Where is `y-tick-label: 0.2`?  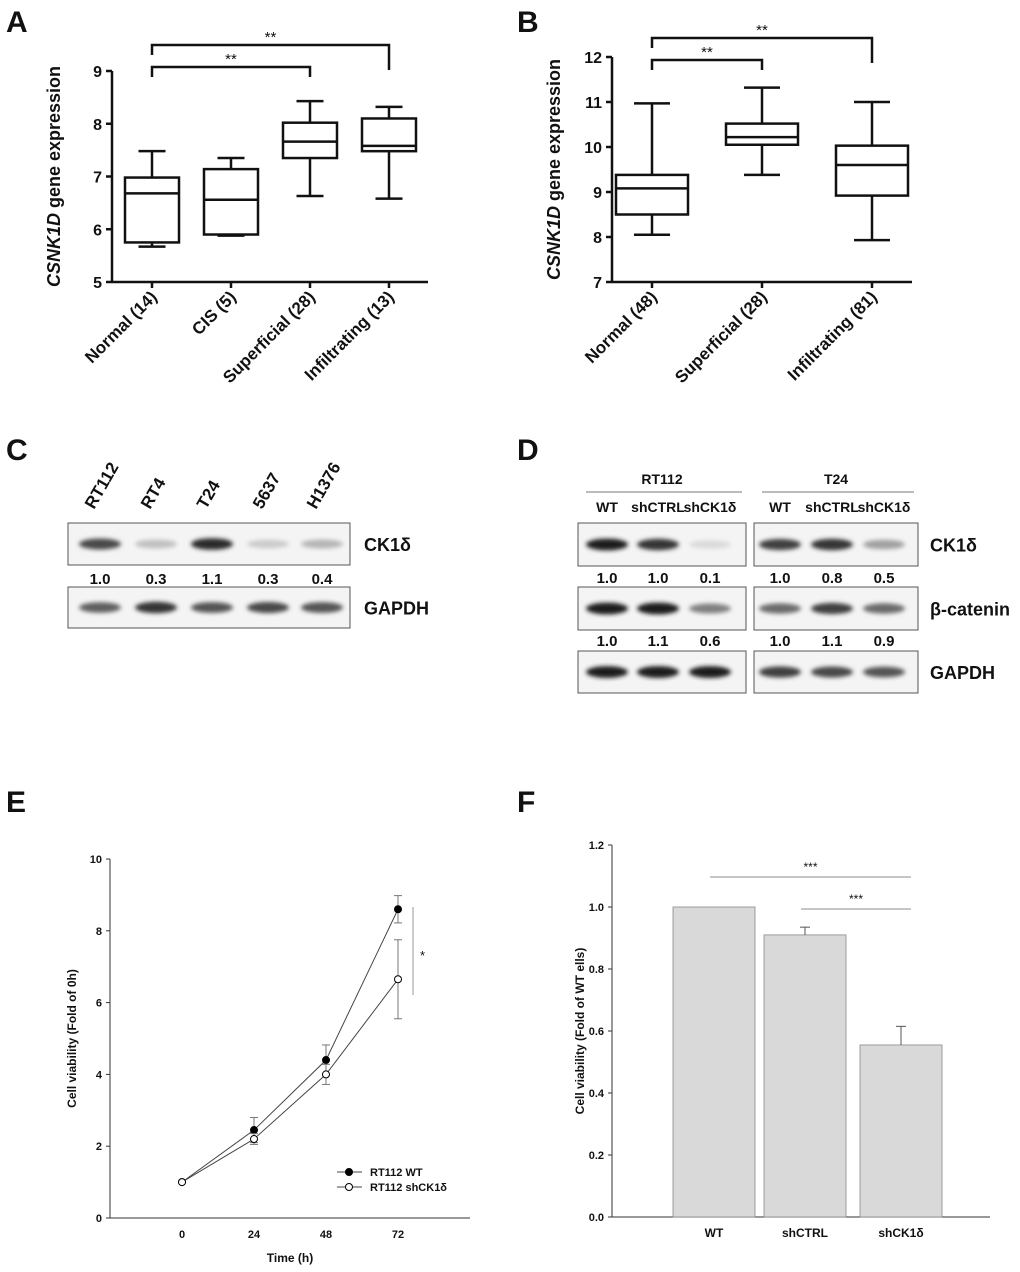
y-tick-label: 0.2 is located at coordinates (596, 1156).